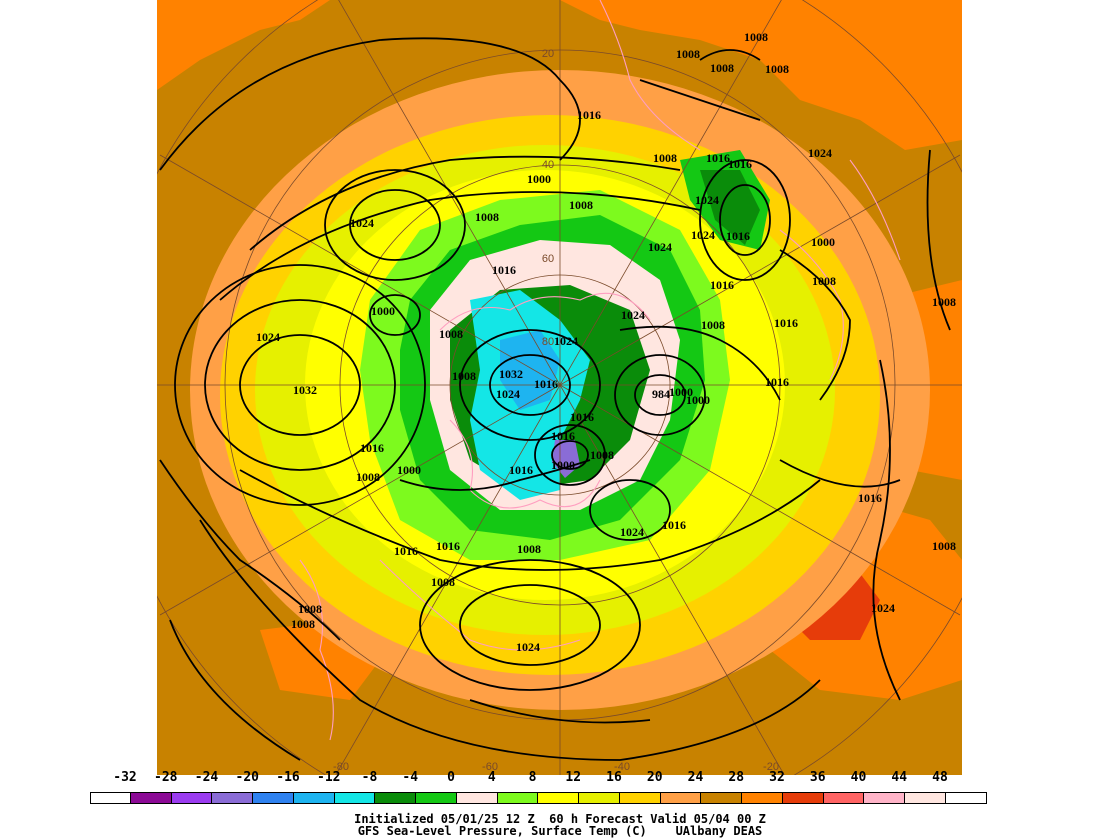 The width and height of the screenshot is (1120, 840). What do you see at coordinates (125, 777) in the screenshot?
I see `colorbar-tick-label: -32` at bounding box center [125, 777].